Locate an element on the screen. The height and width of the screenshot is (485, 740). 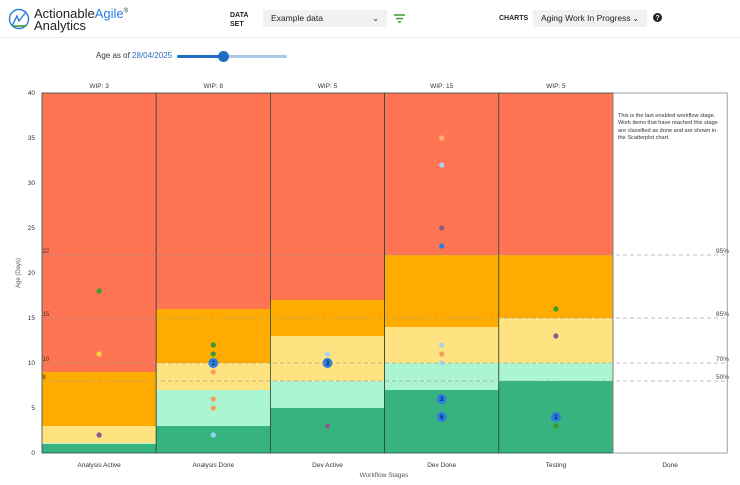
logo-icon is located at coordinates (19, 19).